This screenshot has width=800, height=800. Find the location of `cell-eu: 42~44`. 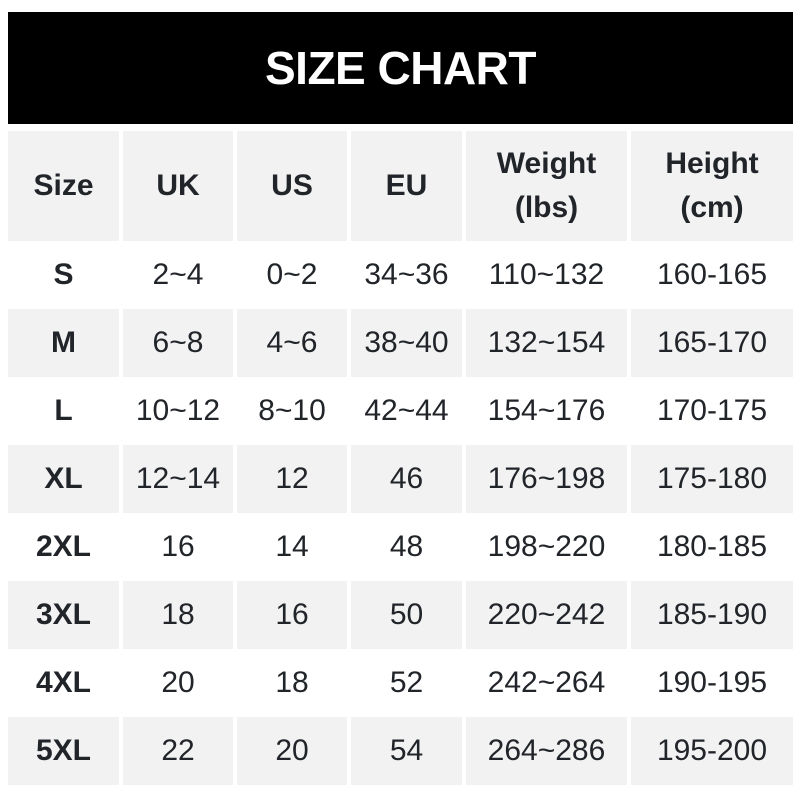

cell-eu: 42~44 is located at coordinates (406, 411).